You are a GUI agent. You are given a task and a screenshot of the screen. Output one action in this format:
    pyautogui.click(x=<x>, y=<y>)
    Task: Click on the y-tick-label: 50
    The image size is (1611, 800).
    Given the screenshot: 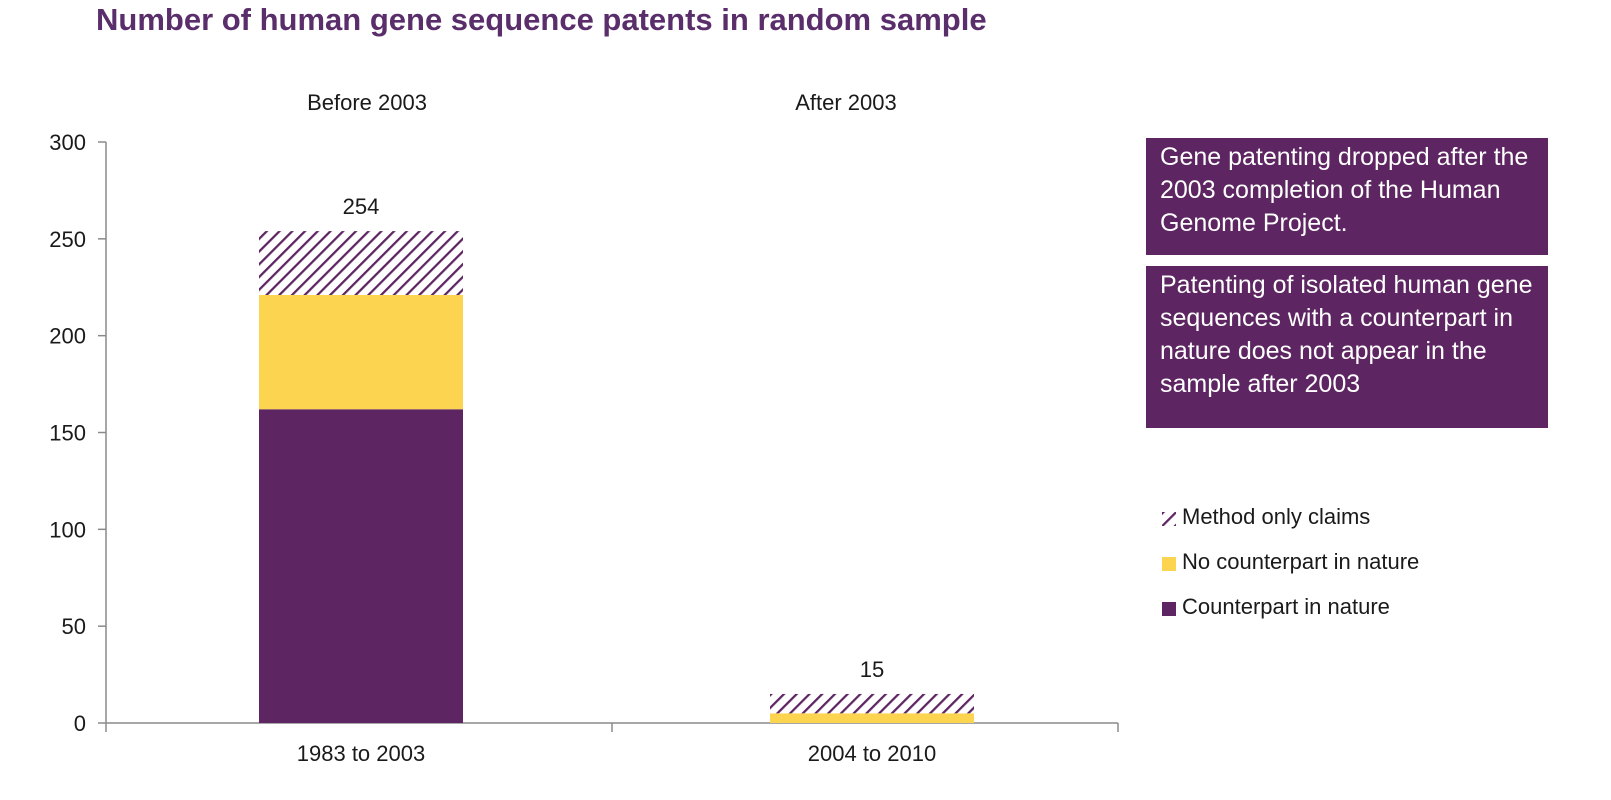 What is the action you would take?
    pyautogui.click(x=74, y=626)
    